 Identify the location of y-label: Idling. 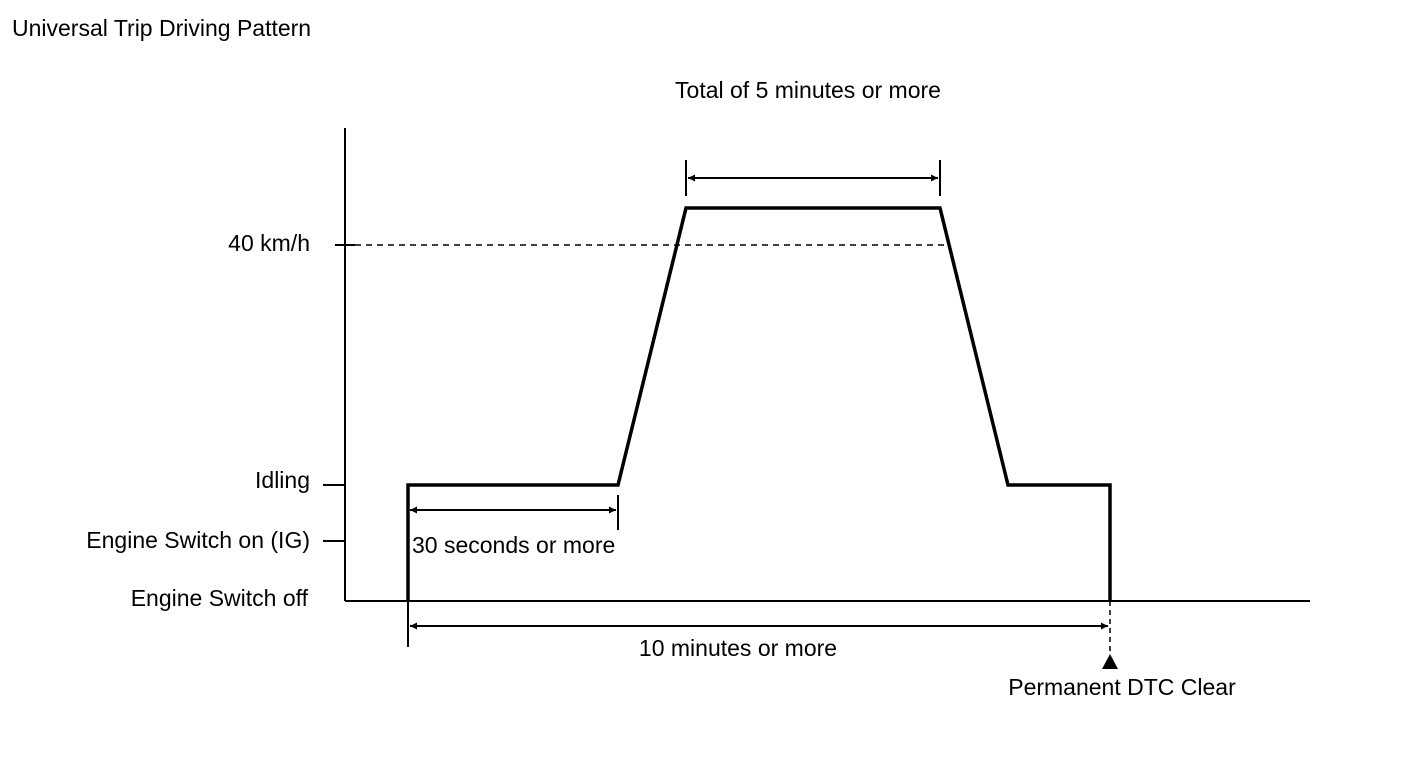
(282, 480).